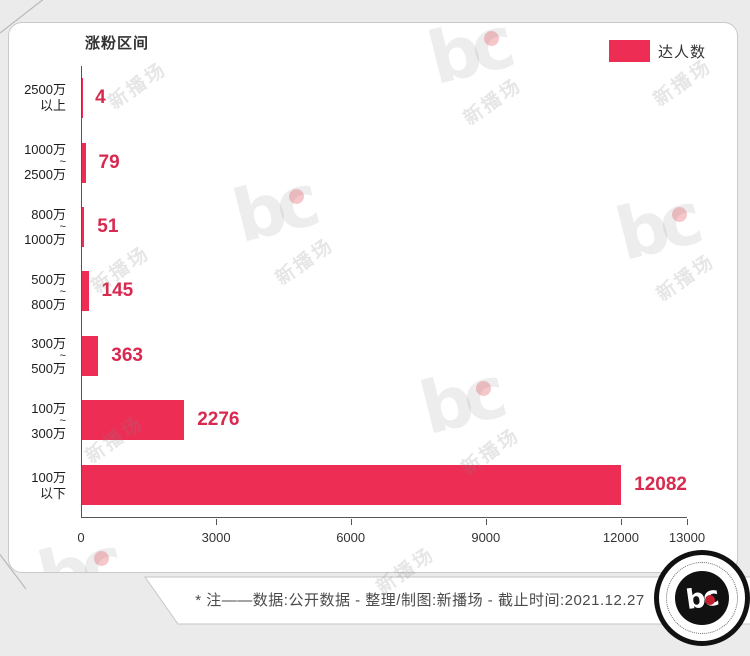 Image resolution: width=750 pixels, height=656 pixels. What do you see at coordinates (391, 539) in the screenshot?
I see `x-axis: 0 3000 6000 9000 12000 13000` at bounding box center [391, 539].